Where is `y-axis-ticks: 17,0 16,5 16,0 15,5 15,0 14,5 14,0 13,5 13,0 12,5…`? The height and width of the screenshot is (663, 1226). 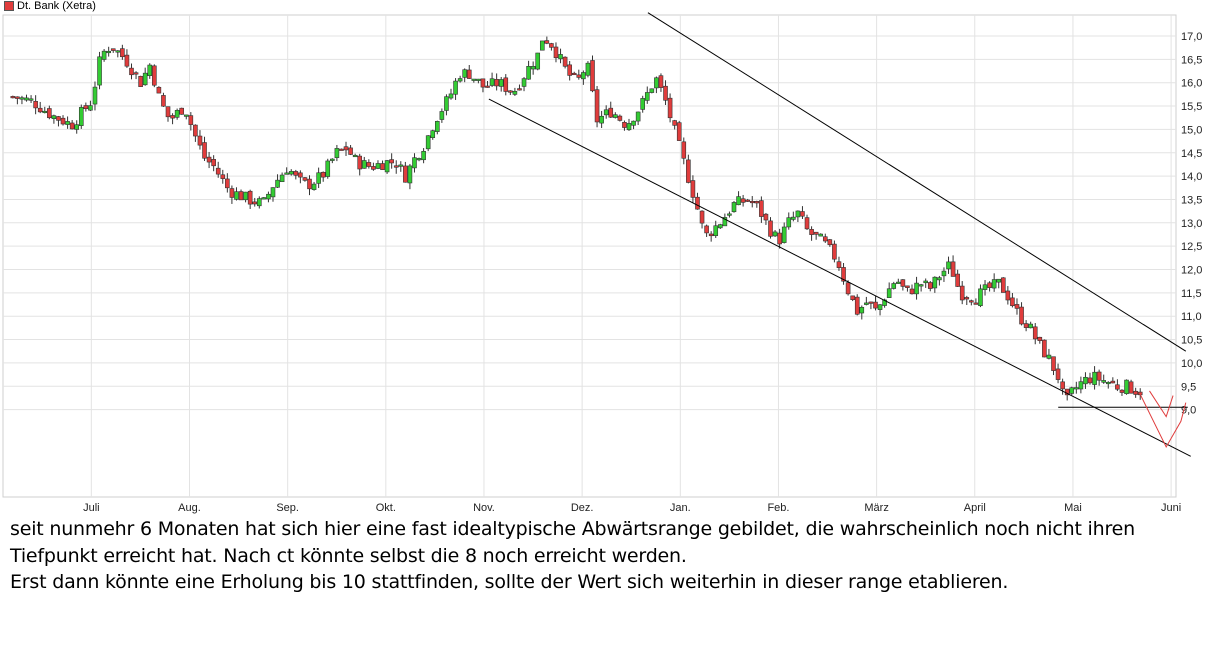
y-axis-ticks: 17,0 16,5 16,0 15,5 15,0 14,5 14,0 13,5 13,0 12,5… is located at coordinates (1191, 224).